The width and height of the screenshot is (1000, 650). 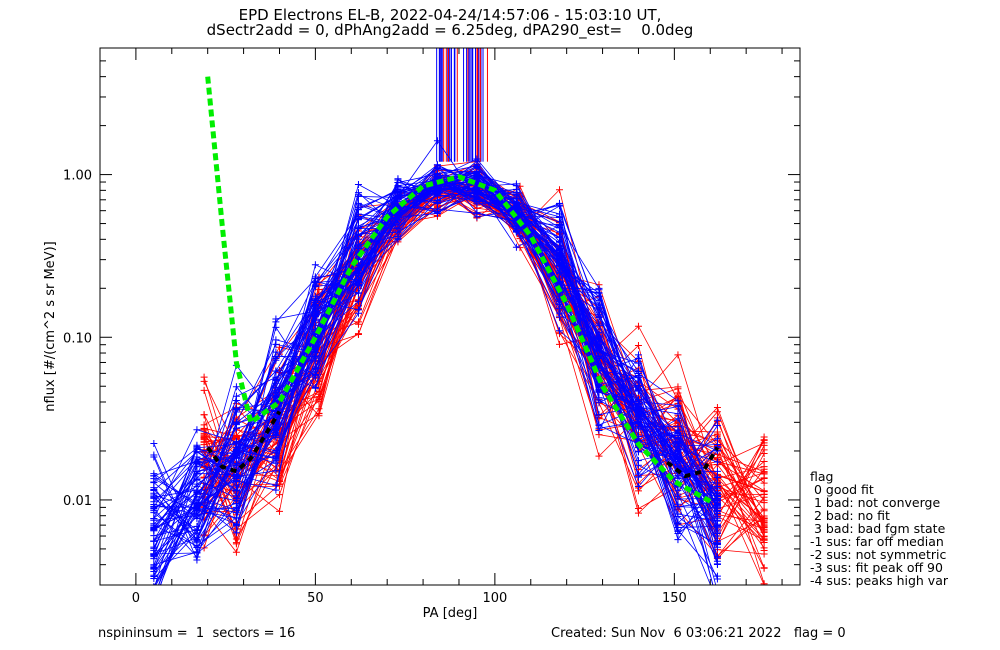 What do you see at coordinates (494, 598) in the screenshot?
I see `x-tick-label: 100` at bounding box center [494, 598].